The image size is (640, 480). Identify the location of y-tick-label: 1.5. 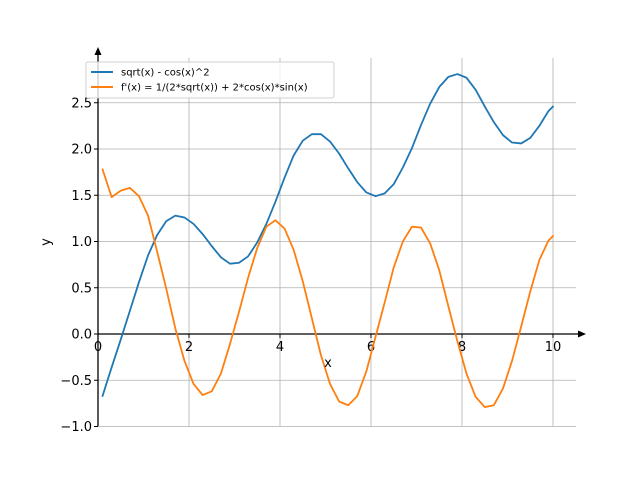
(81, 196).